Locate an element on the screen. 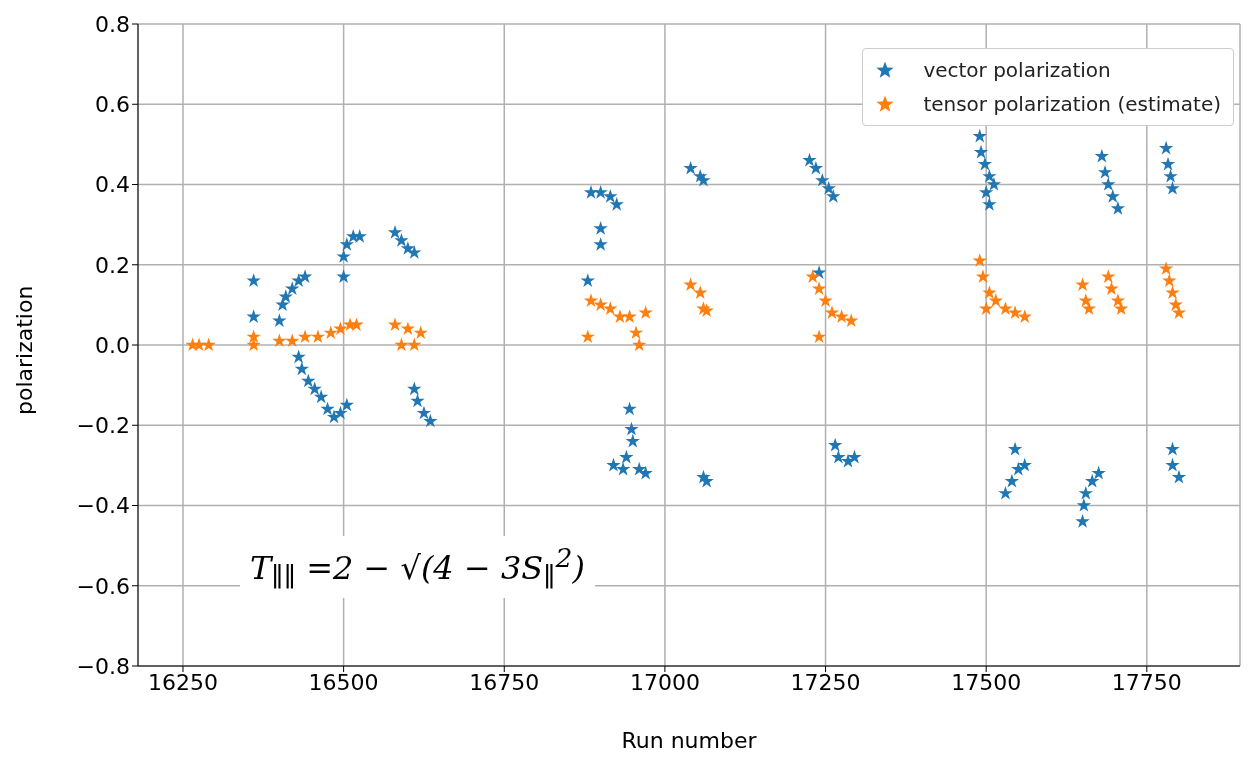 This screenshot has width=1250, height=764. y-tick-label: 0.2 is located at coordinates (112, 265).